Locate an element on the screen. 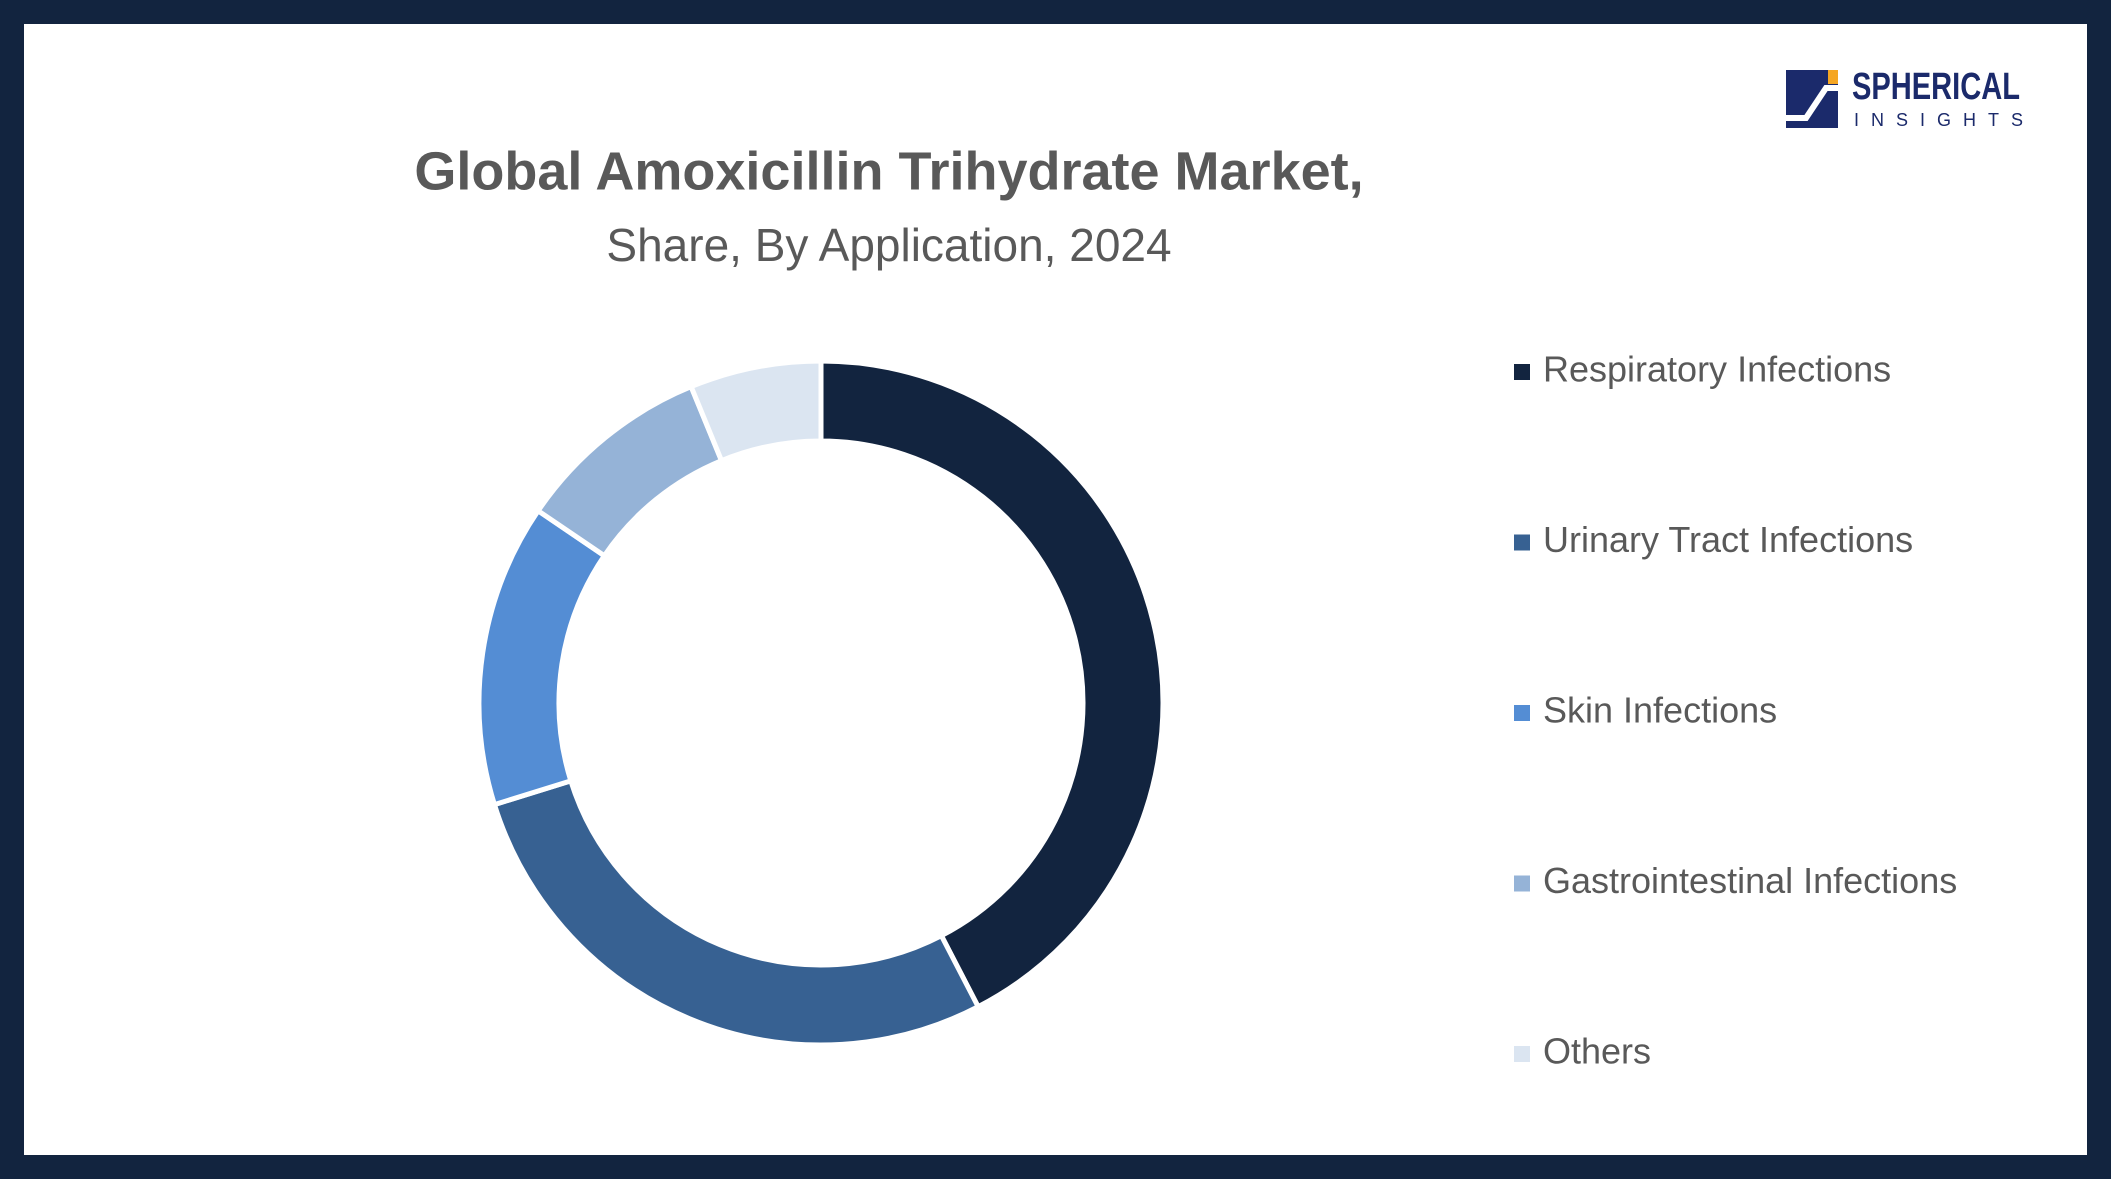 Image resolution: width=2111 pixels, height=1184 pixels. legend-label: Others is located at coordinates (1597, 1051).